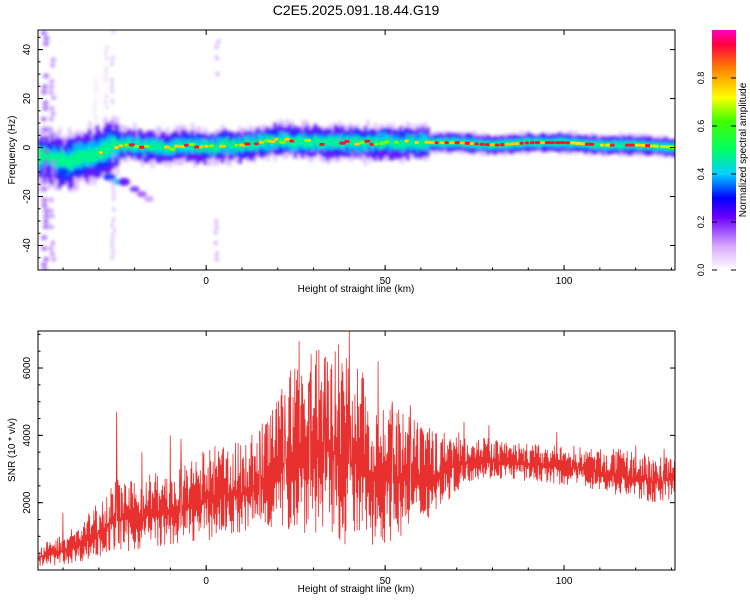  Describe the element at coordinates (12, 450) in the screenshot. I see `snr-ylabel: SNR (10 * v/v)` at that location.